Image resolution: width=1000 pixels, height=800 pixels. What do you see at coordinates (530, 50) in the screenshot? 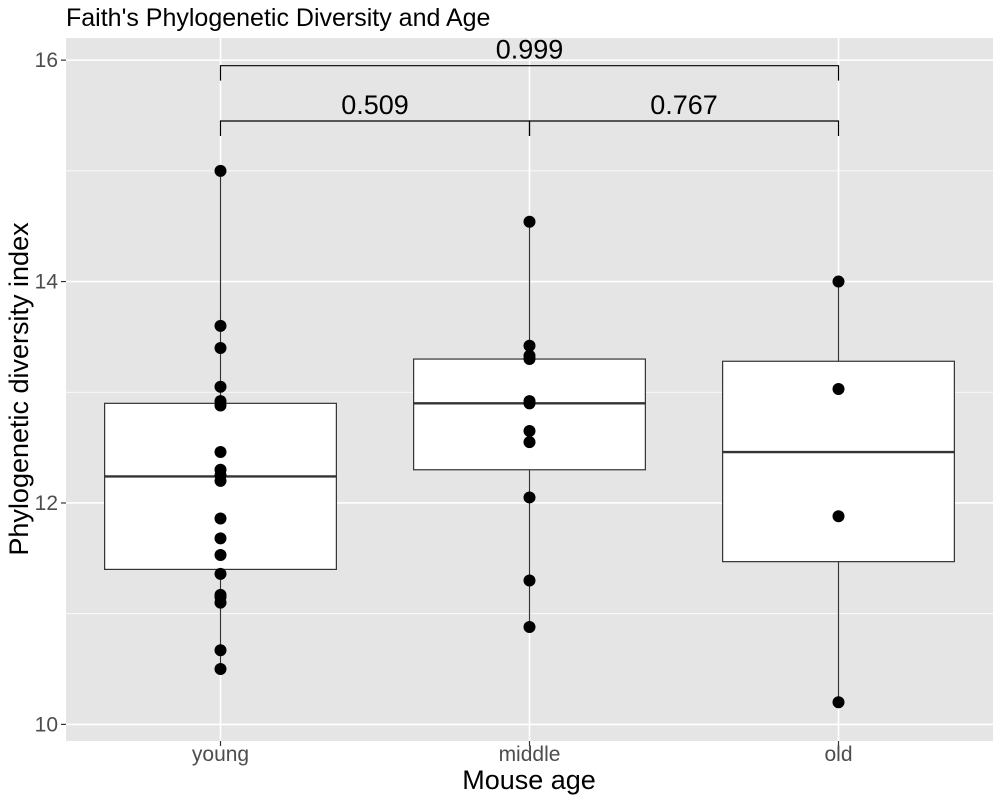
I see `p-value-label: 0.999` at bounding box center [530, 50].